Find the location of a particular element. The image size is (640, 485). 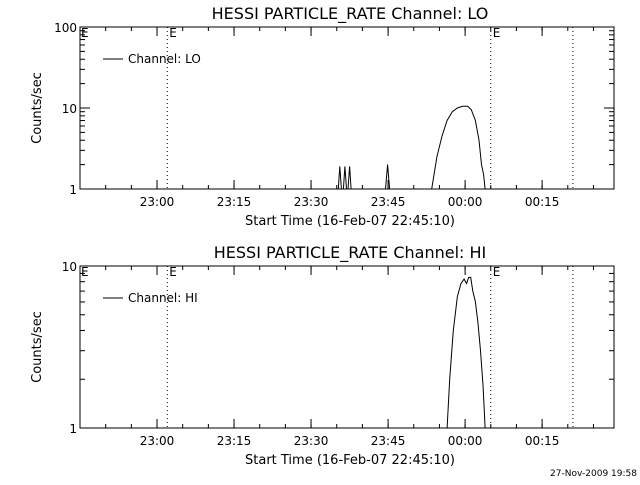

lo-y-tick-label: 1 is located at coordinates (73, 190).